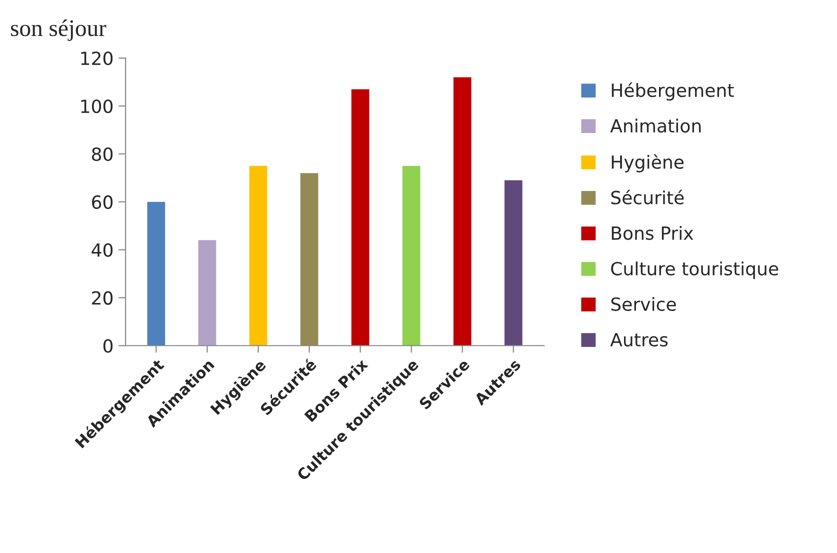 The width and height of the screenshot is (837, 553). I want to click on chart-title: son séjour, so click(58, 30).